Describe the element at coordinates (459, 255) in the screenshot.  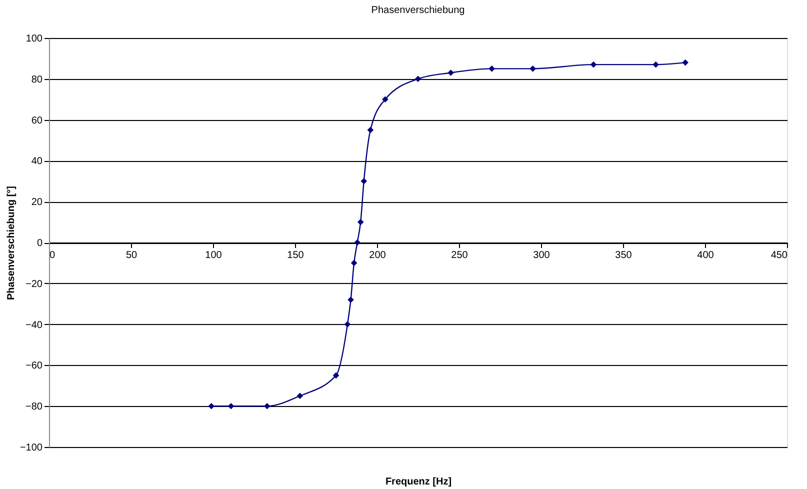
I see `x-tick-label: 250` at that location.